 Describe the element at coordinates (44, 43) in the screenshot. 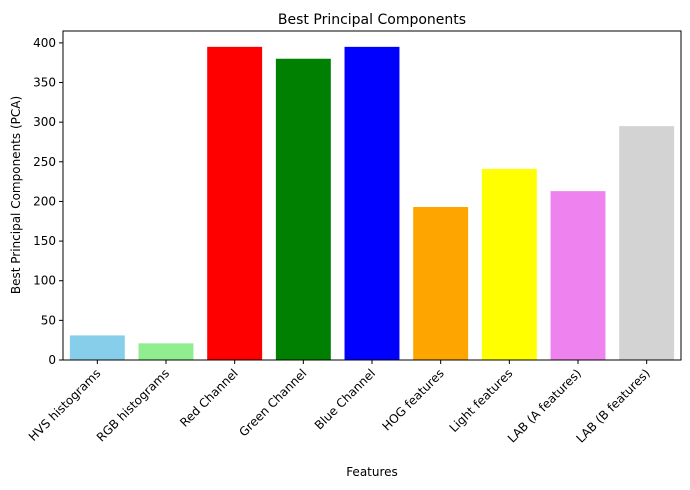

I see `y-tick-label: 400` at that location.